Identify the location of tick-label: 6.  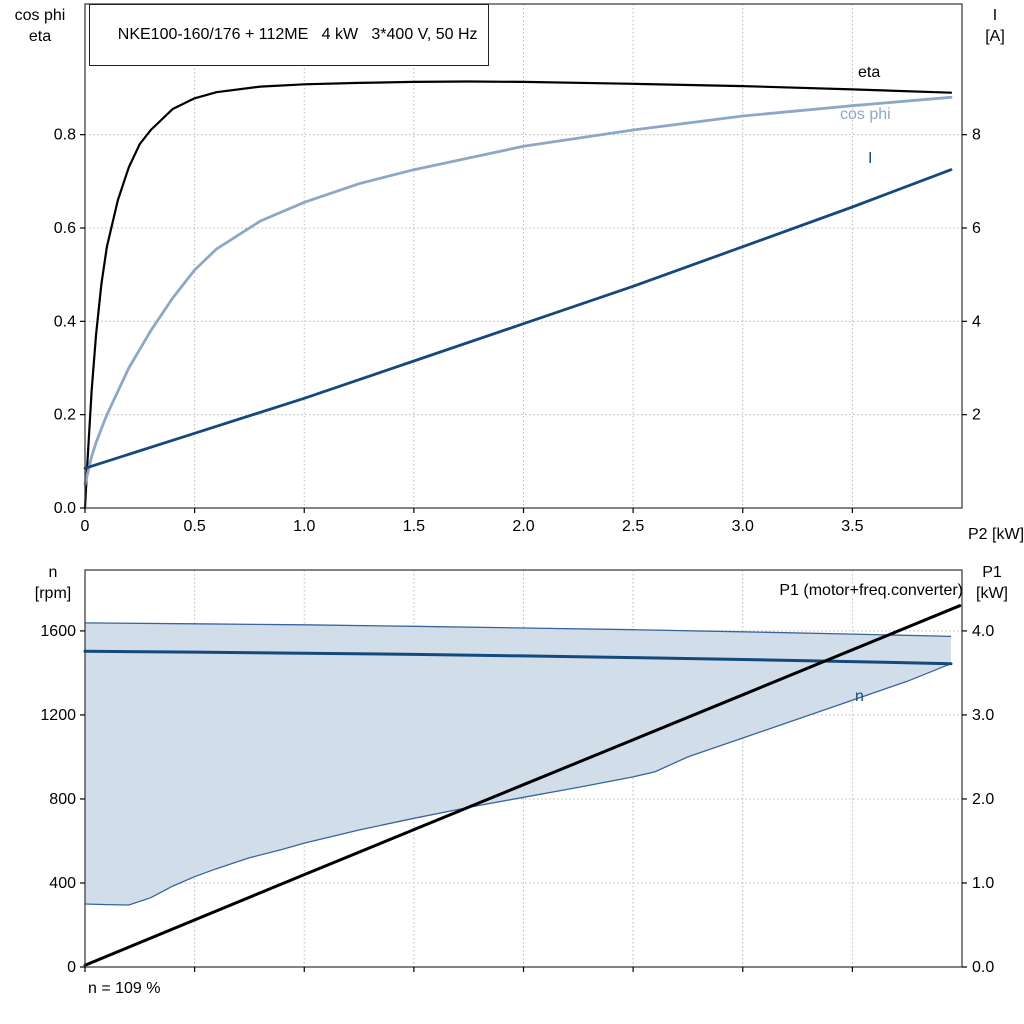
(976, 228).